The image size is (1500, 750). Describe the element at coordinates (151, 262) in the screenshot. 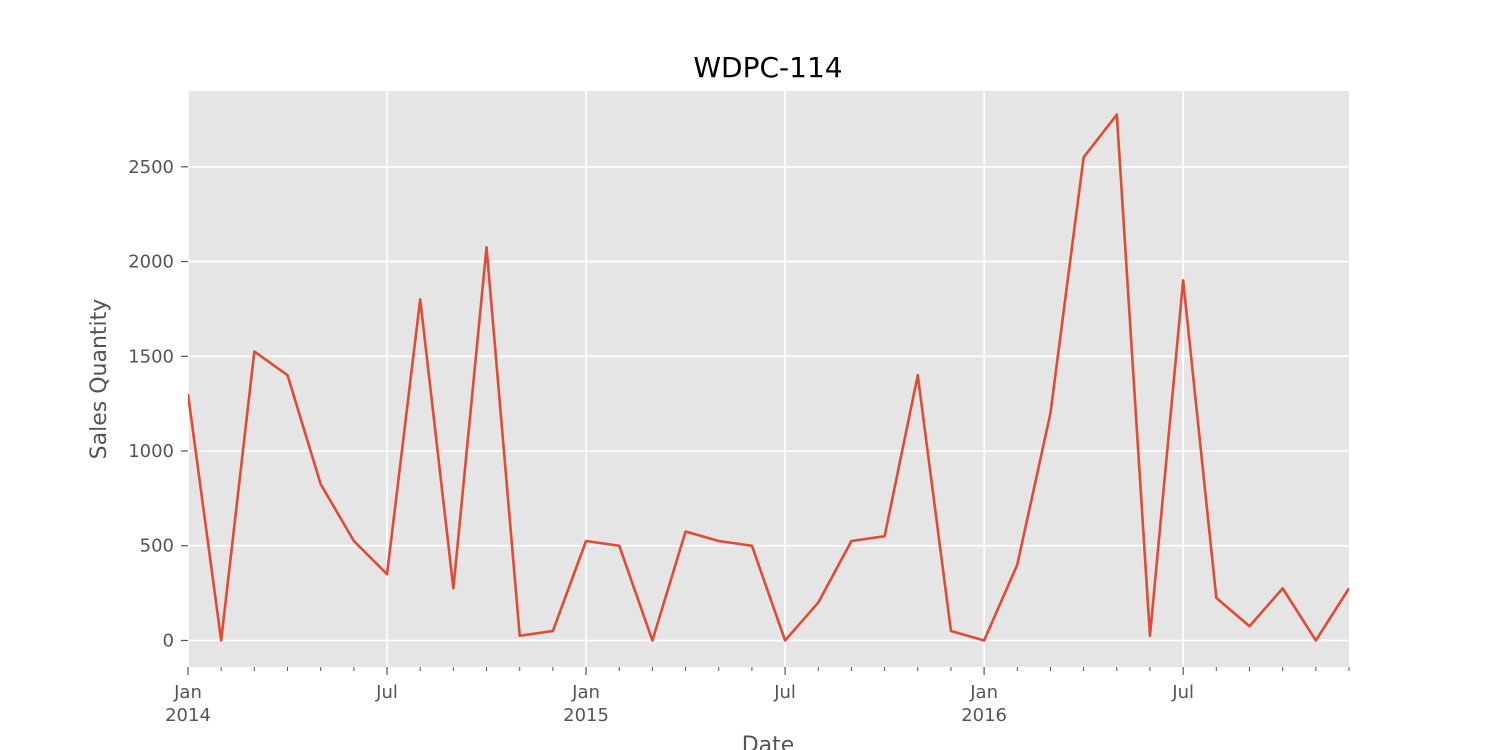

I see `y-tick-label: 2000` at that location.